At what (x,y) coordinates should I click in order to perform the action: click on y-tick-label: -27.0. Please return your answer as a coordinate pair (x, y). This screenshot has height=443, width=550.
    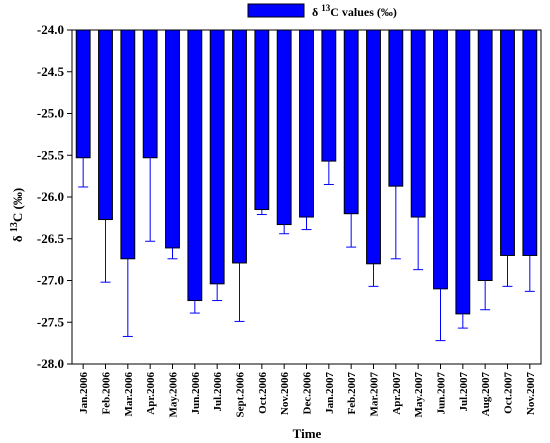
    Looking at the image, I should click on (50, 280).